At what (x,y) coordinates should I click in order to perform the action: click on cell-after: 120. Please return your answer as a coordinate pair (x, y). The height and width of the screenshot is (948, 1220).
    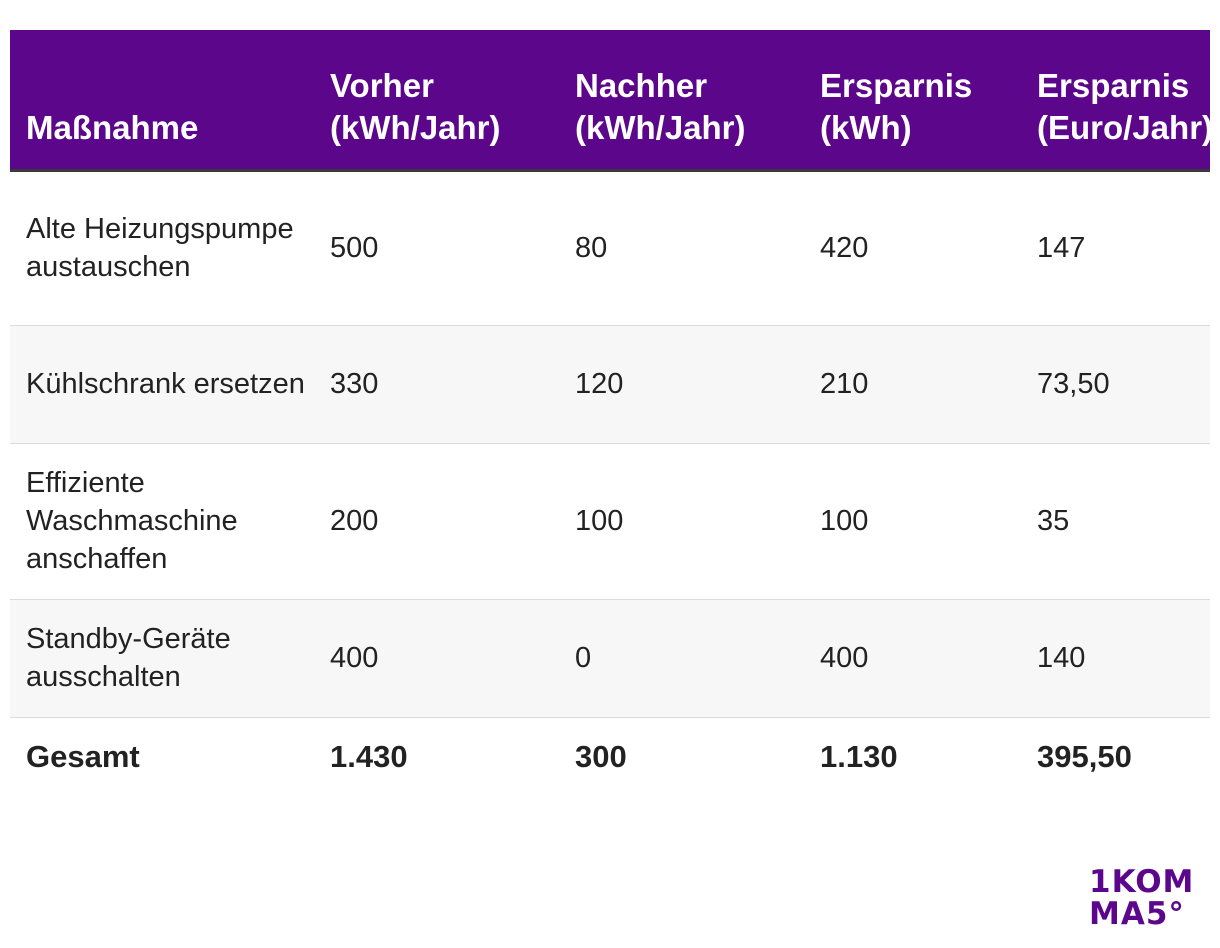
    Looking at the image, I should click on (681, 384).